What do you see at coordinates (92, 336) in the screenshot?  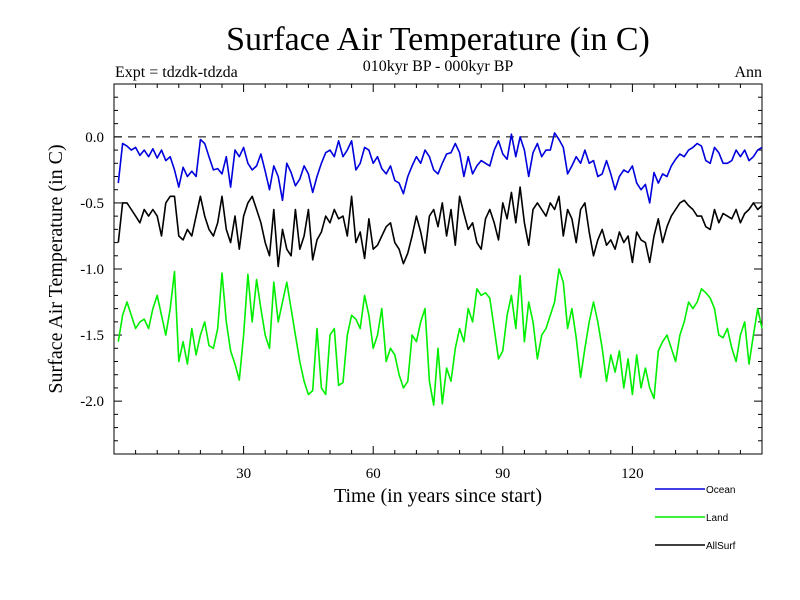 I see `y-tick-label: -1.5` at bounding box center [92, 336].